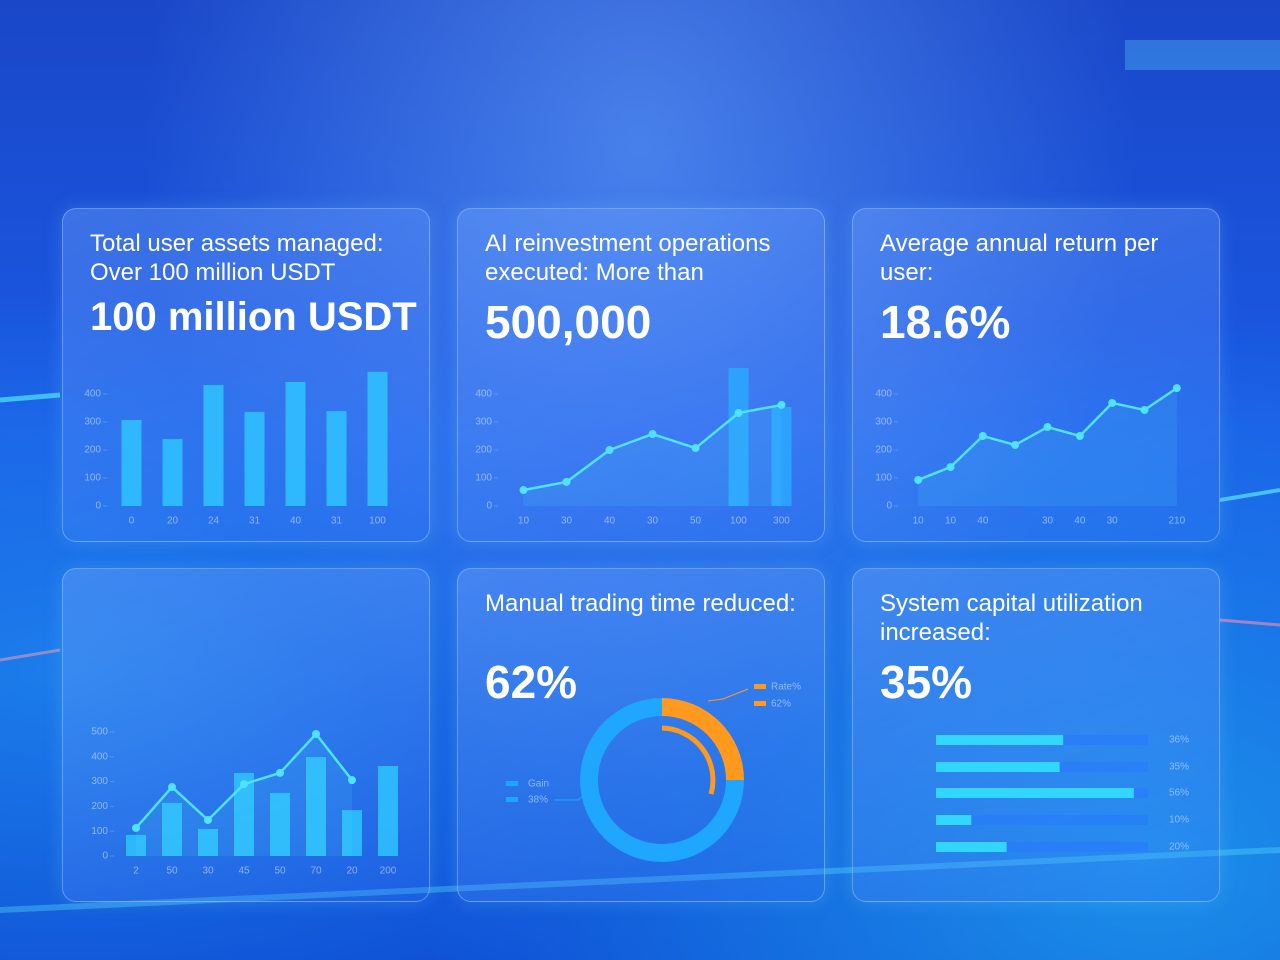 Image resolution: width=1280 pixels, height=960 pixels. I want to click on legend-label: 62%, so click(781, 704).